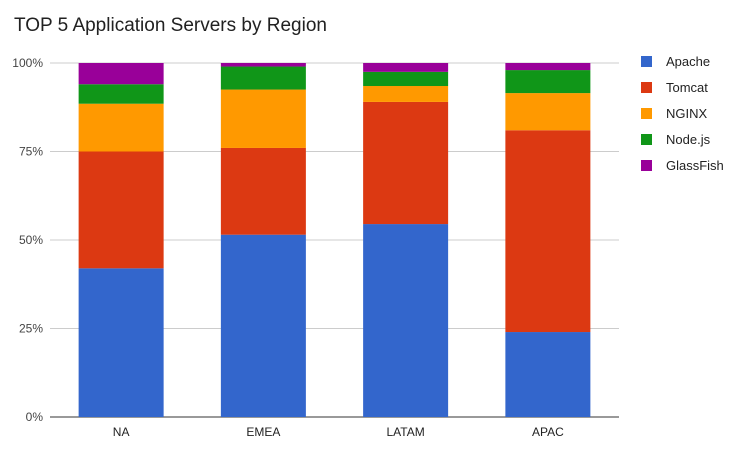 This screenshot has height=455, width=751. I want to click on bar-segment-apache-apac, so click(548, 374).